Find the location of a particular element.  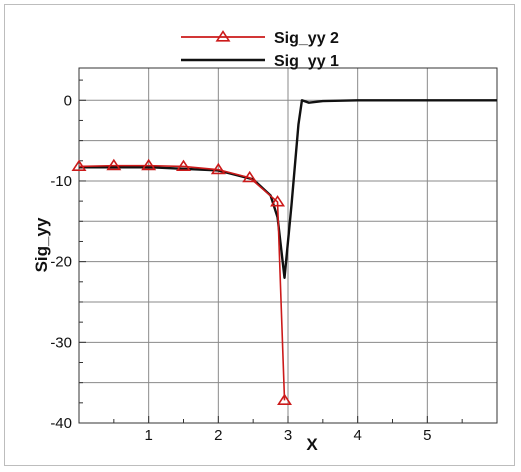

y-tick-label: 0 is located at coordinates (68, 100).